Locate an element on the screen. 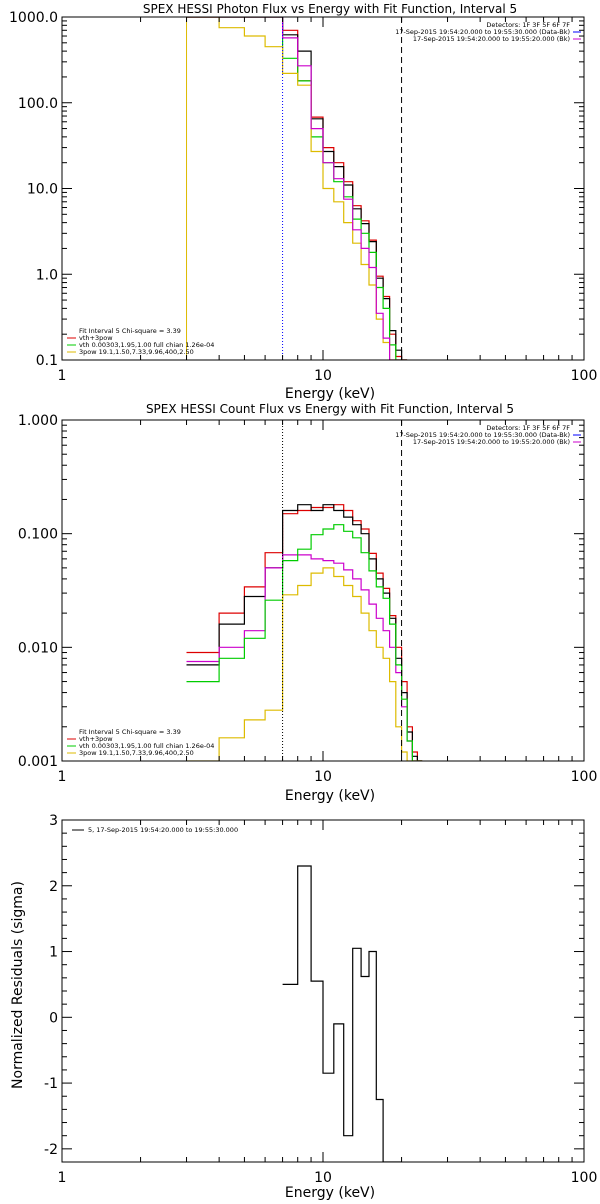 The width and height of the screenshot is (600, 1204). y-tick-label: 0.010 is located at coordinates (38, 648).